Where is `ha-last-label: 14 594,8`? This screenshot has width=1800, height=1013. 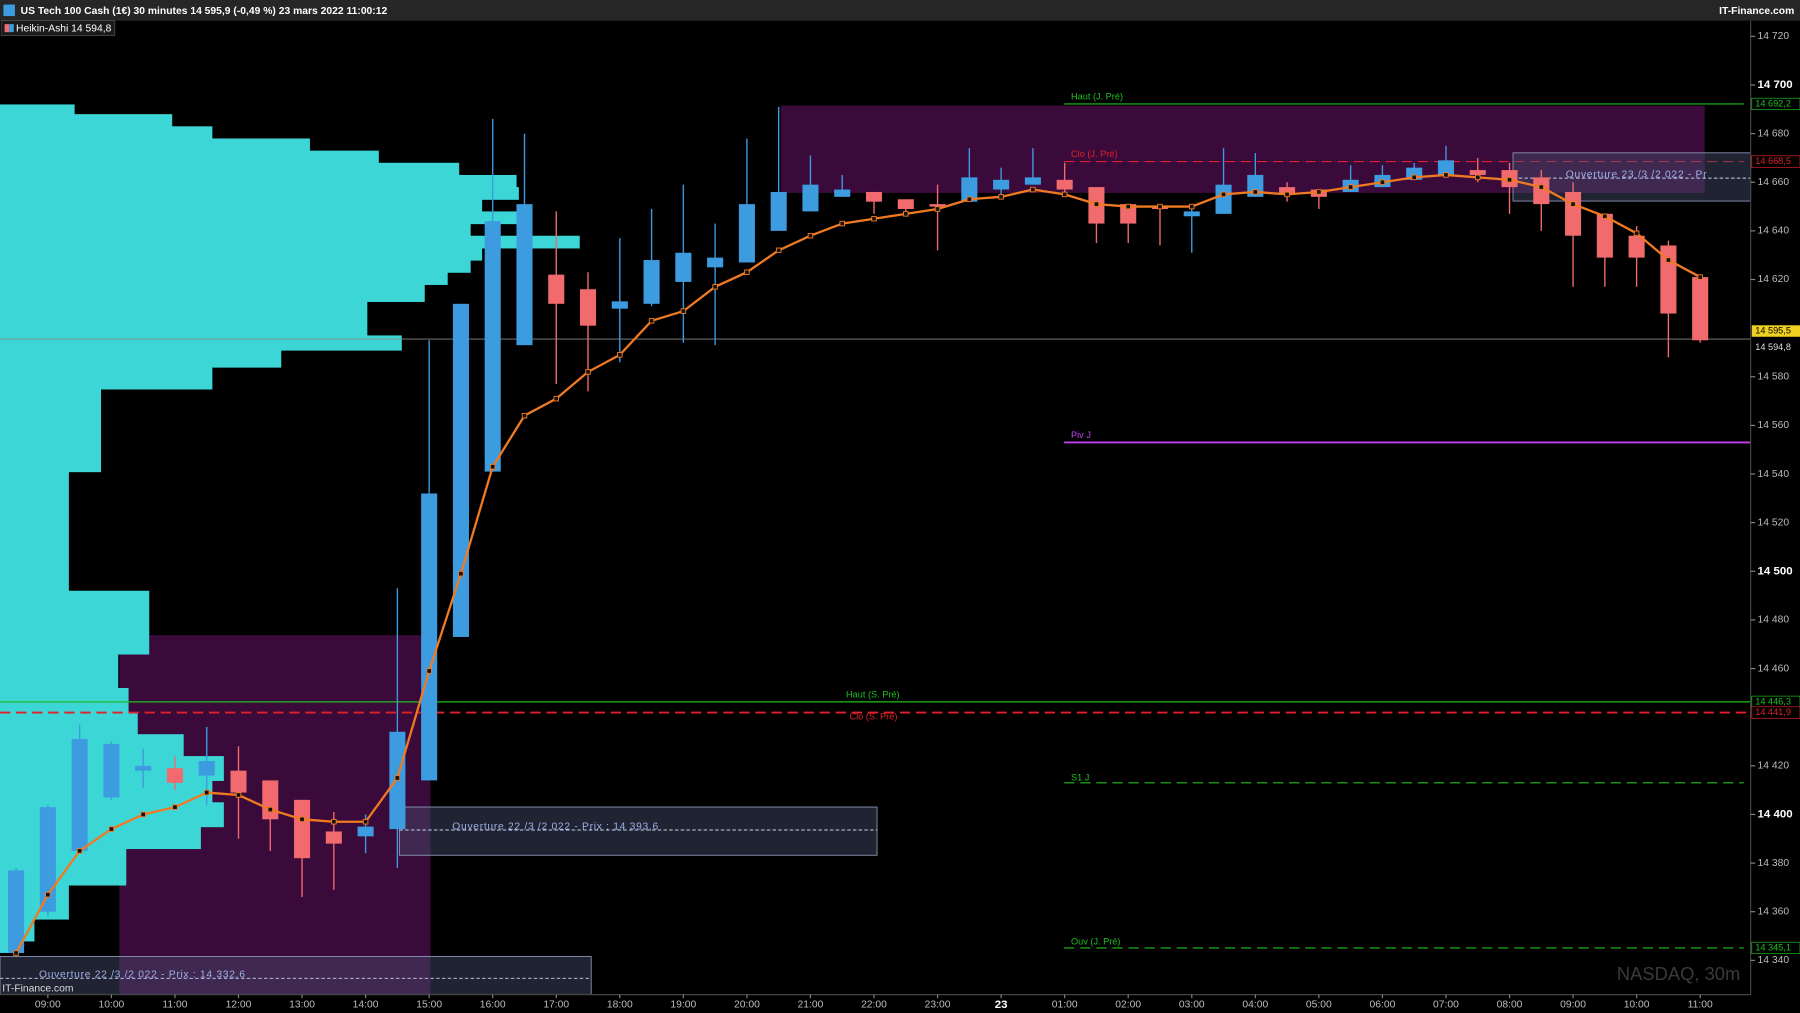 ha-last-label: 14 594,8 is located at coordinates (1773, 347).